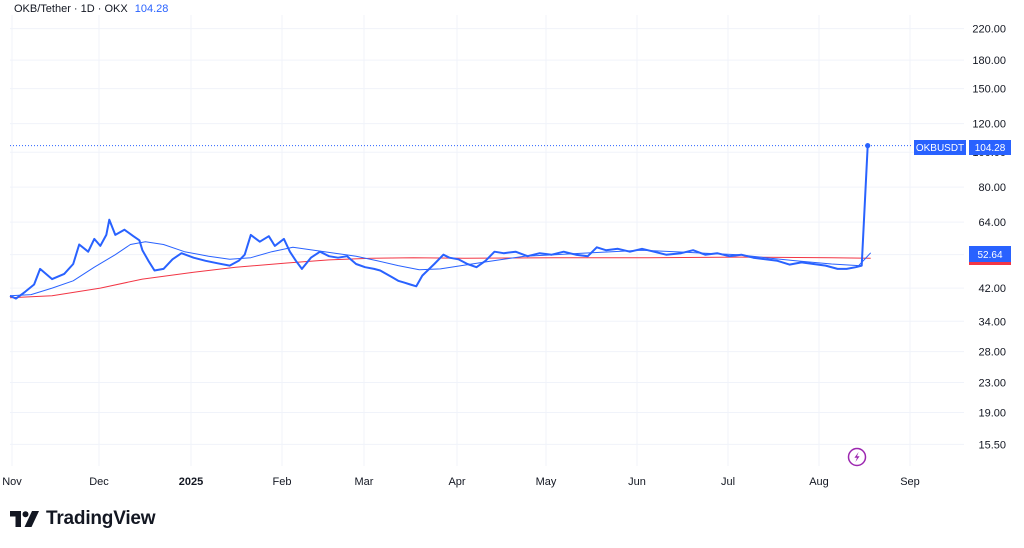 Image resolution: width=1024 pixels, height=548 pixels. I want to click on chart-header: OKB/Tether · 1D · OKX 104.28, so click(91, 9).